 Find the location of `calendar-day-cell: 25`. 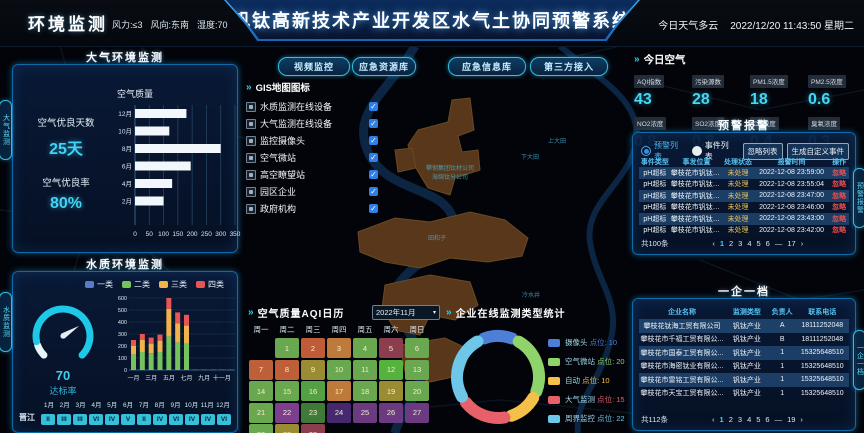

calendar-day-cell: 25 is located at coordinates (365, 412).